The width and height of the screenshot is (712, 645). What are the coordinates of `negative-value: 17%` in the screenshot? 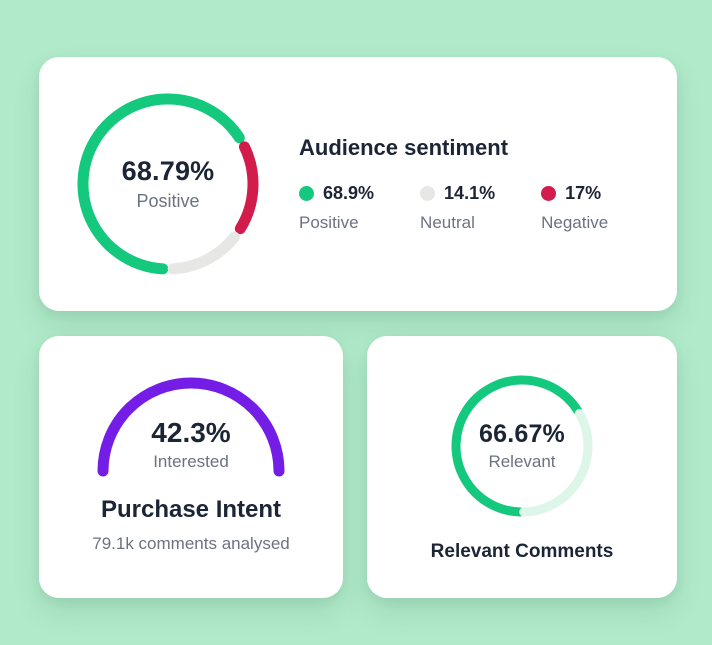 It's located at (583, 193).